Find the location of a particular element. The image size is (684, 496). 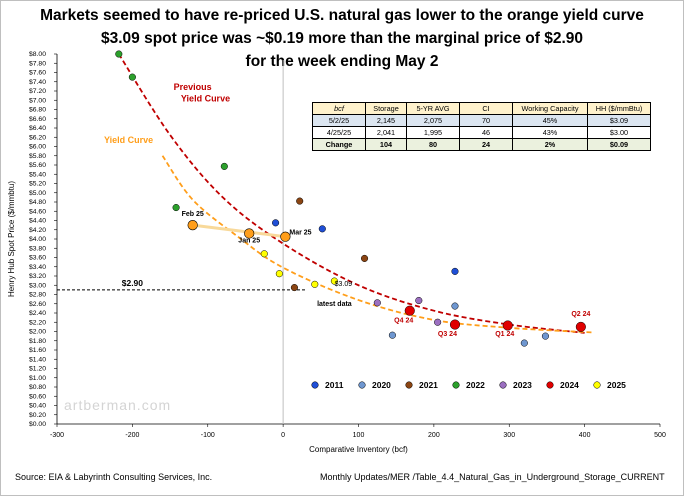

table-cell: 5/2/25 is located at coordinates (339, 120).